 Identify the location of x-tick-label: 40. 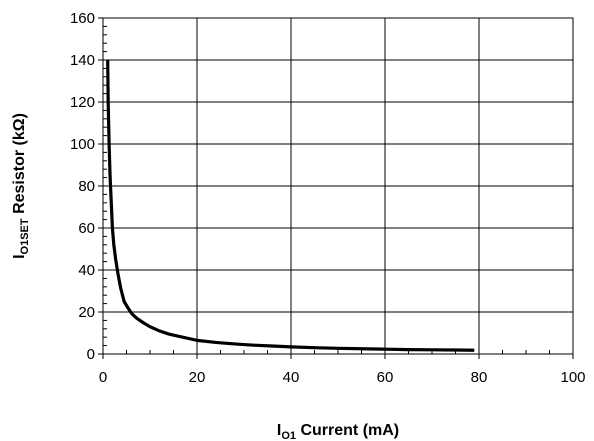
(291, 377).